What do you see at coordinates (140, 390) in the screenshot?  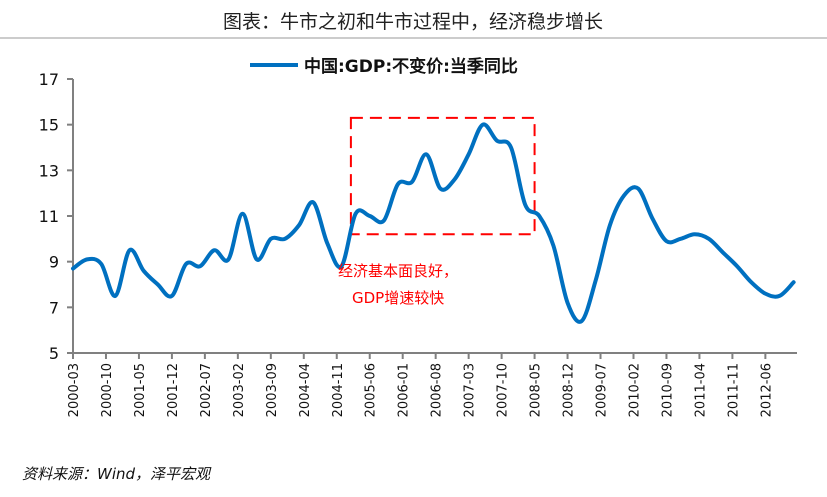 I see `x-tick-label: 2001-05` at bounding box center [140, 390].